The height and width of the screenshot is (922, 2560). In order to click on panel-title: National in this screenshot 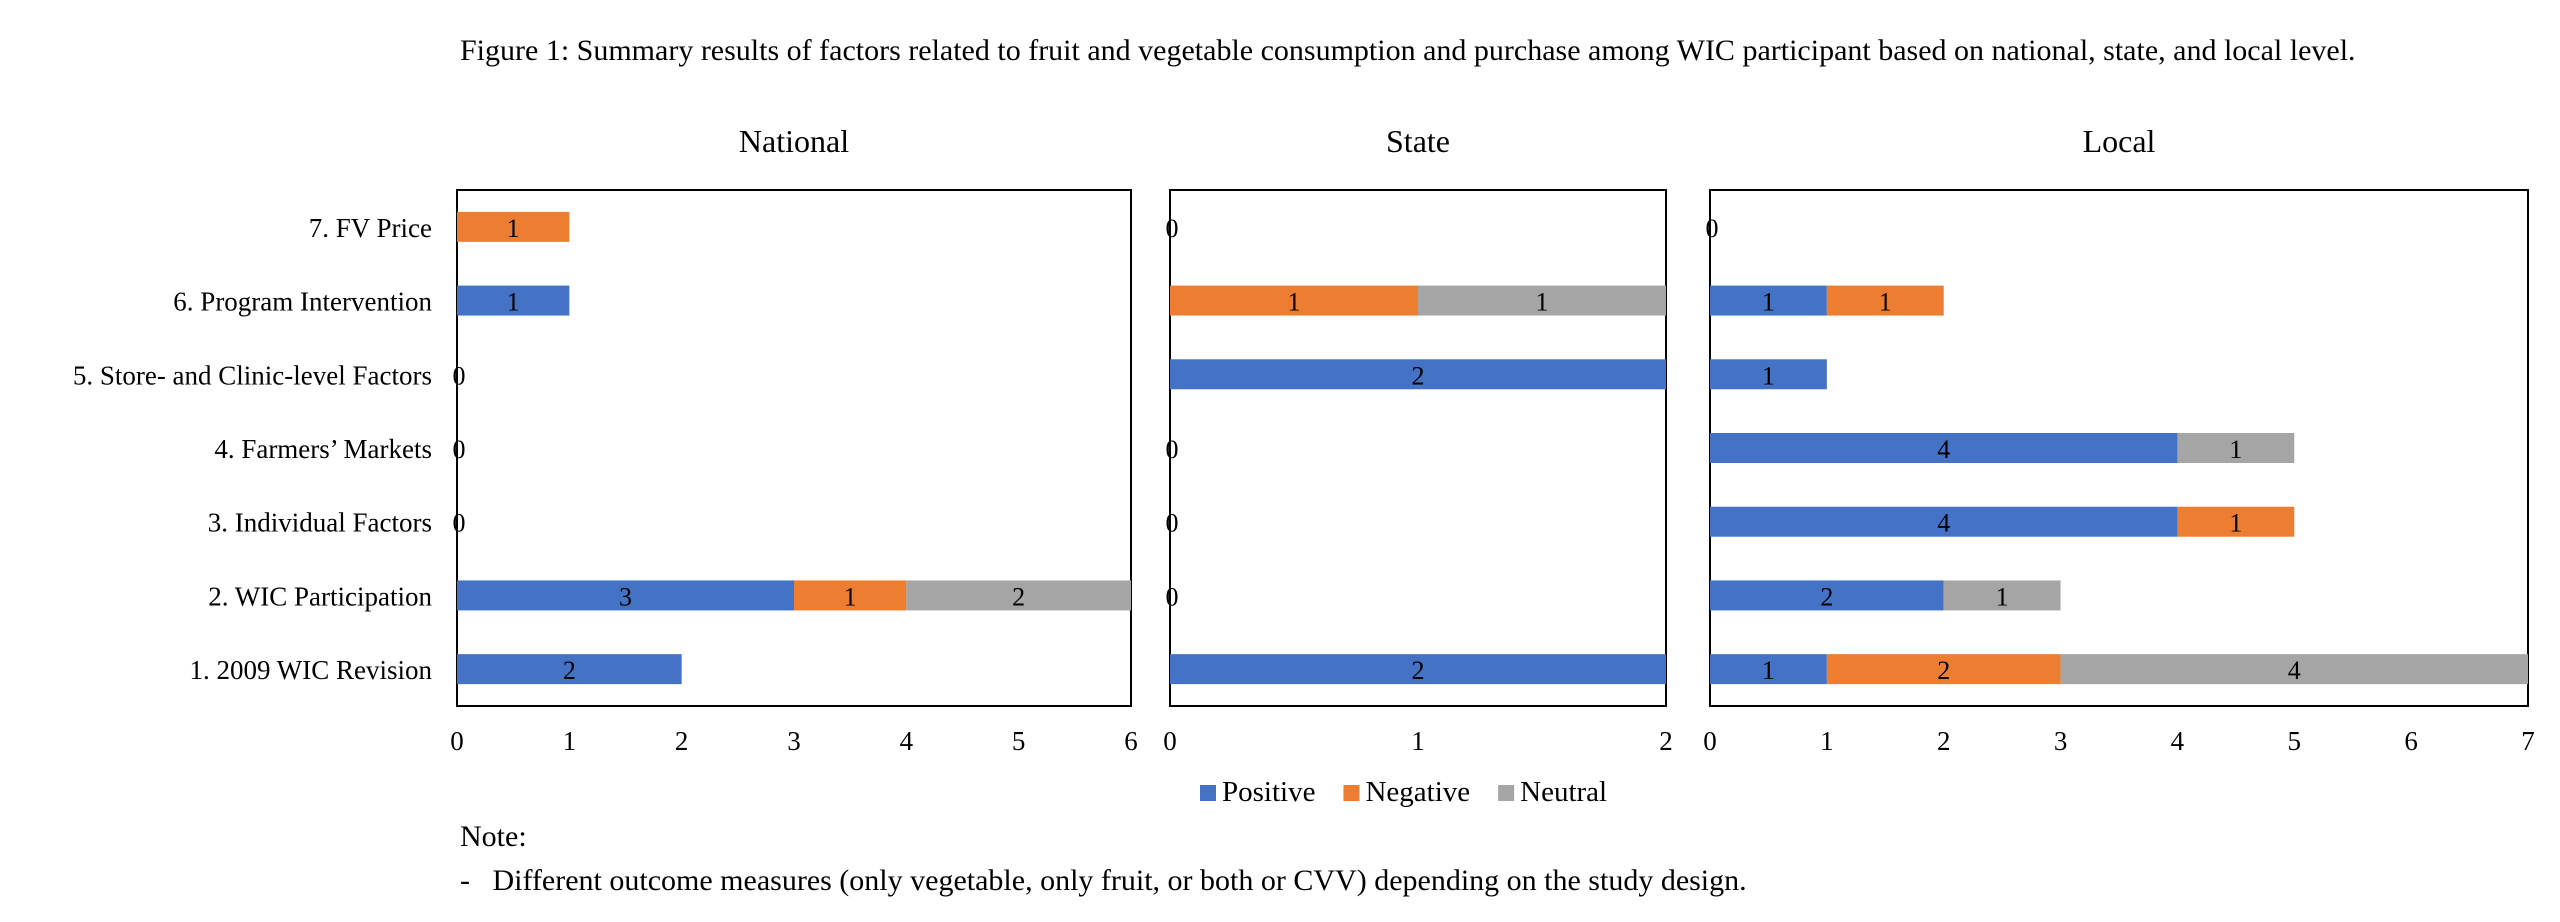, I will do `click(794, 141)`.